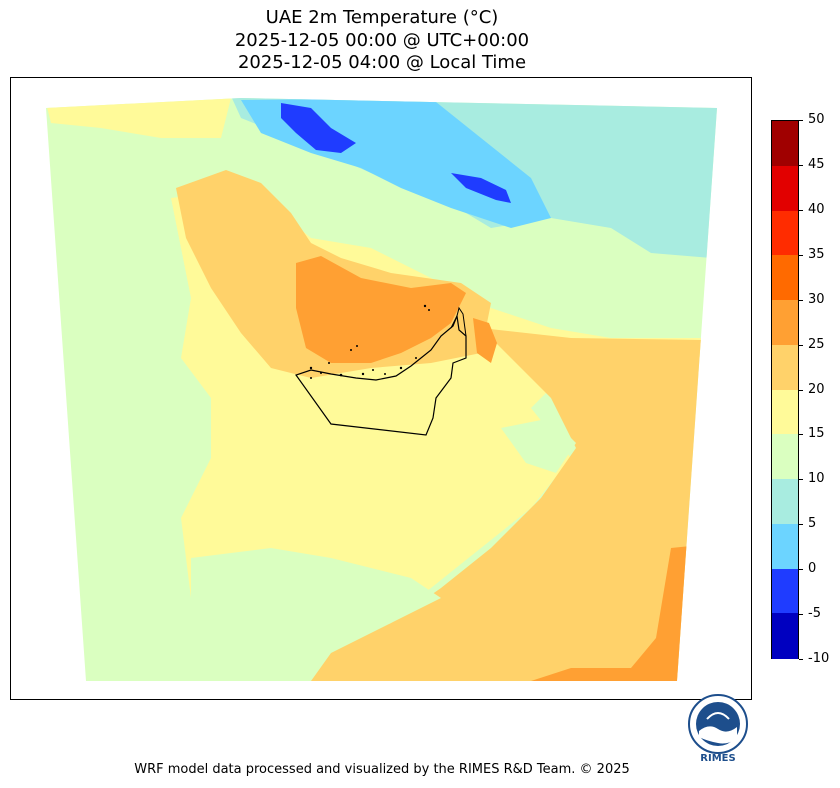 The width and height of the screenshot is (840, 788). Describe the element at coordinates (816, 389) in the screenshot. I see `colorbar-tick-label: 20` at that location.